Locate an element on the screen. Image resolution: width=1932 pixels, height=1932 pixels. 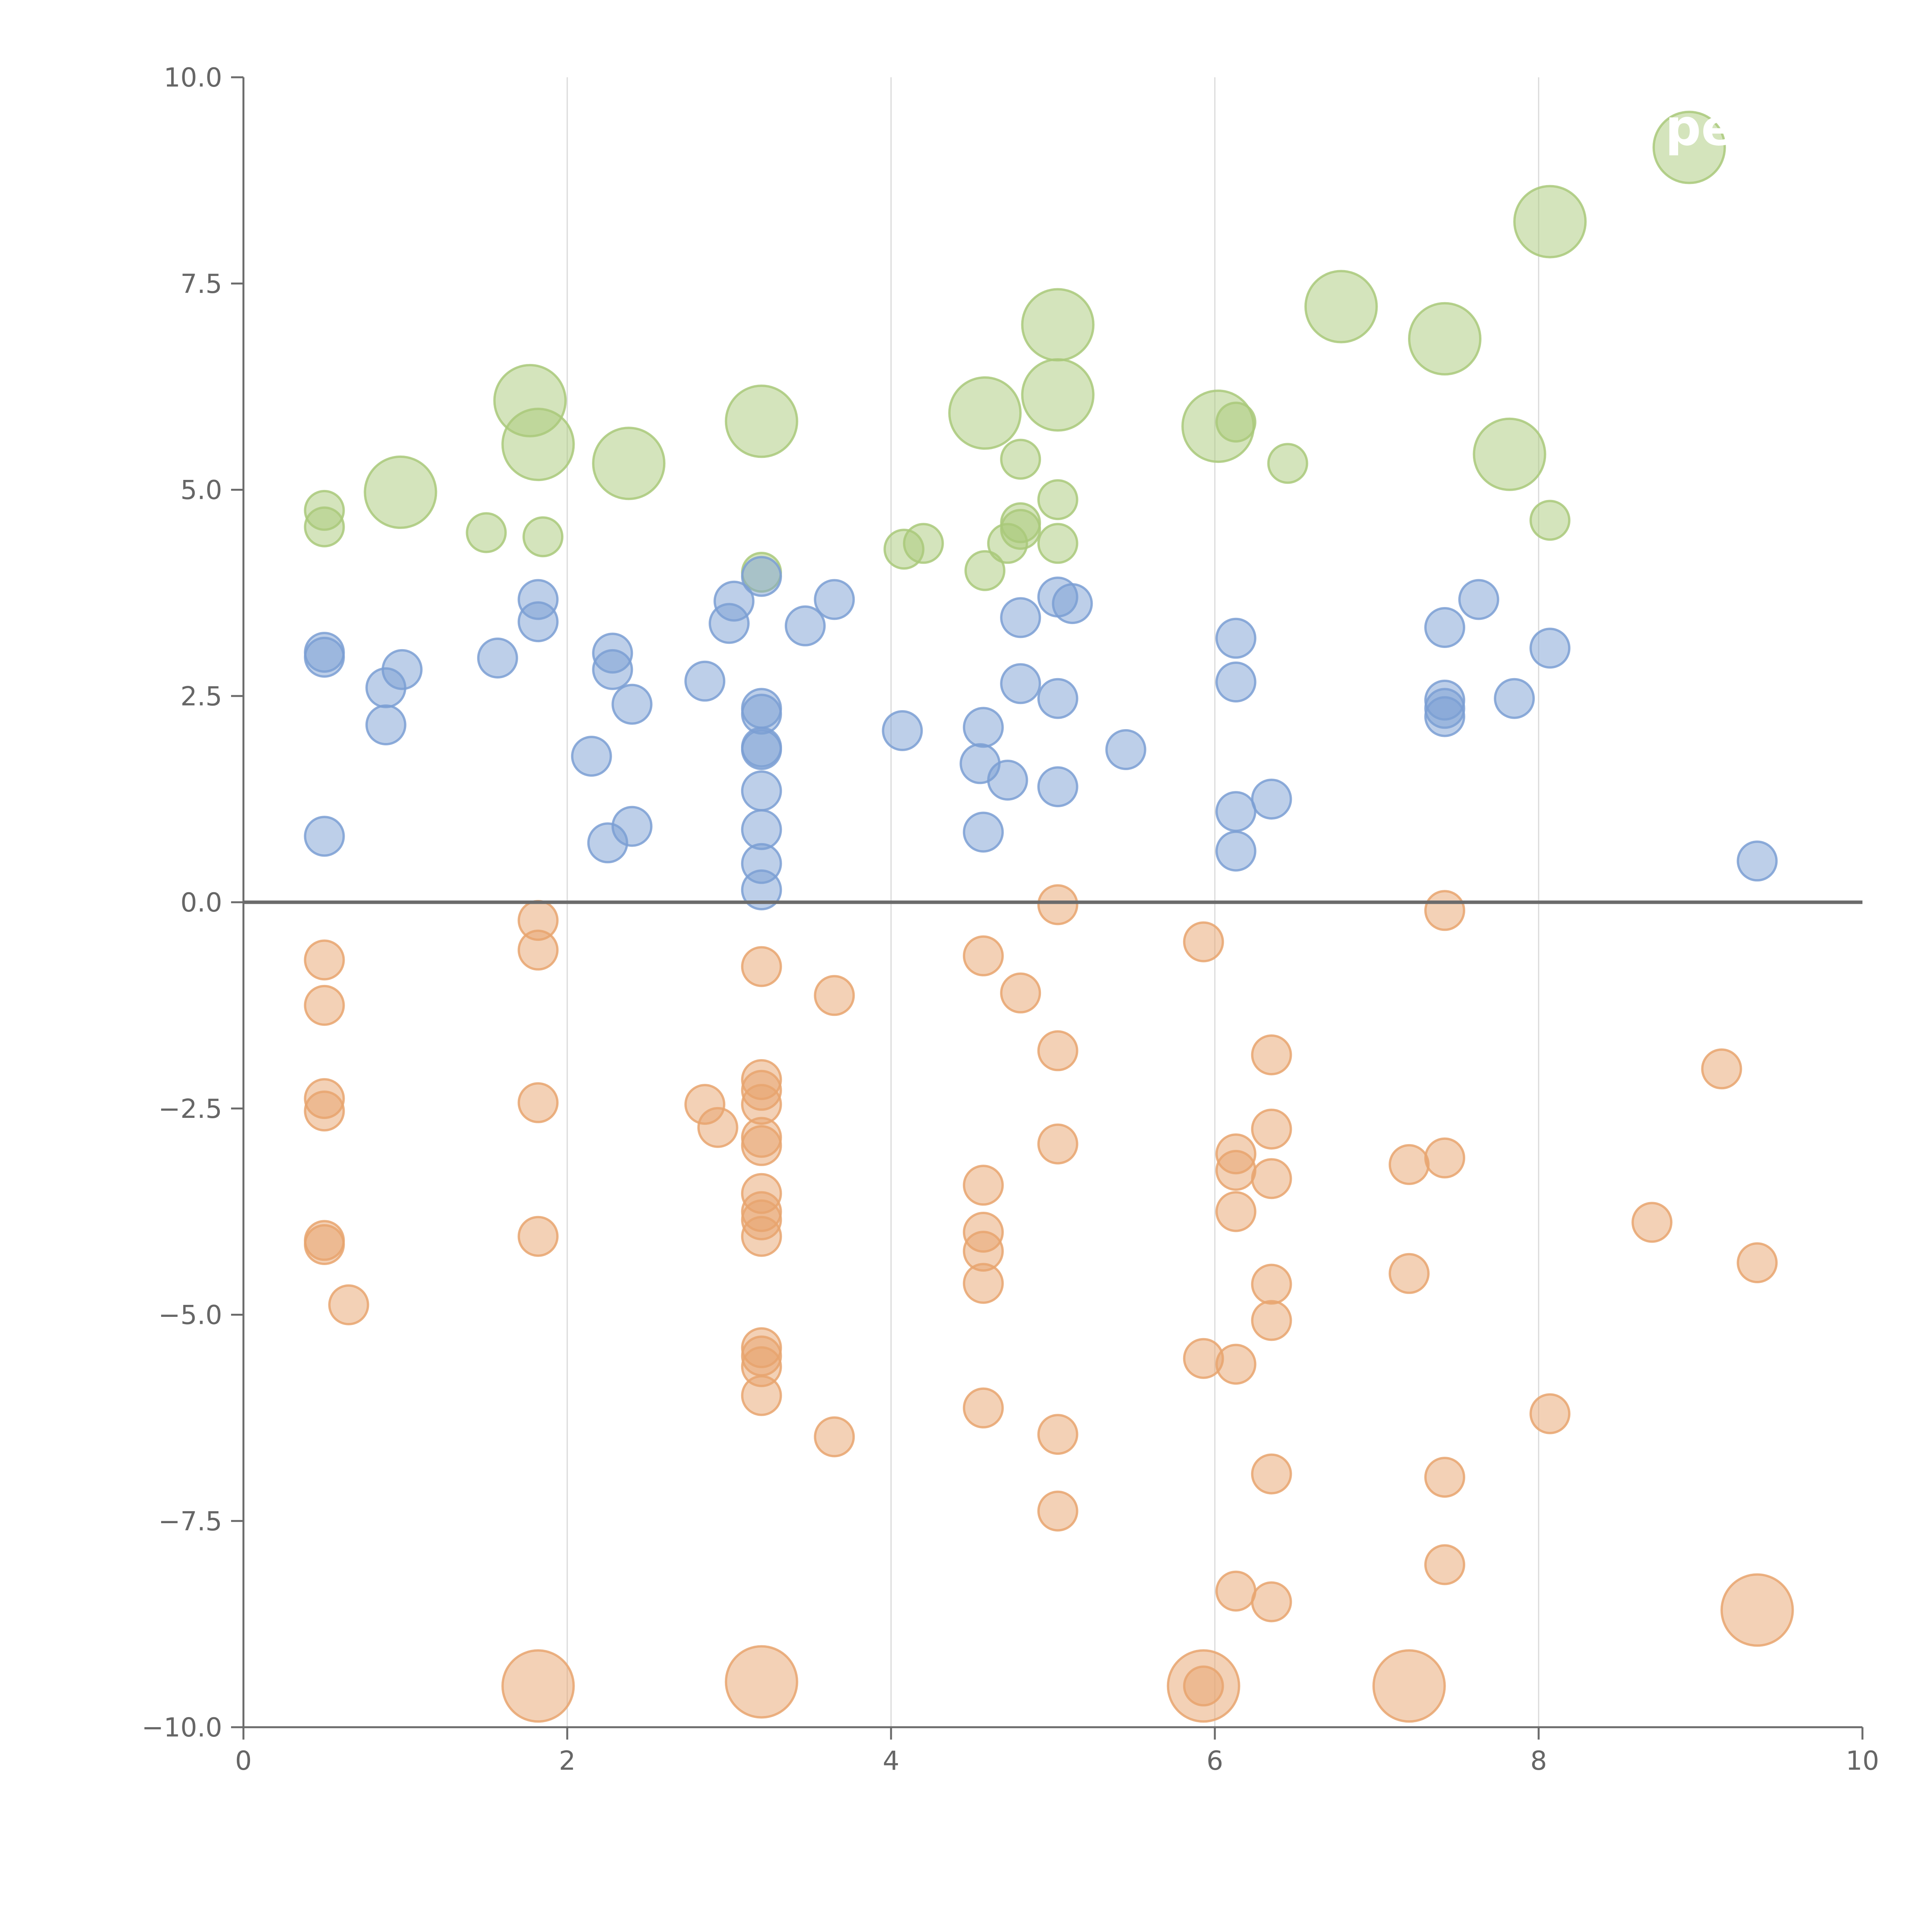
x-tick-label: 8 is located at coordinates (1539, 1761).